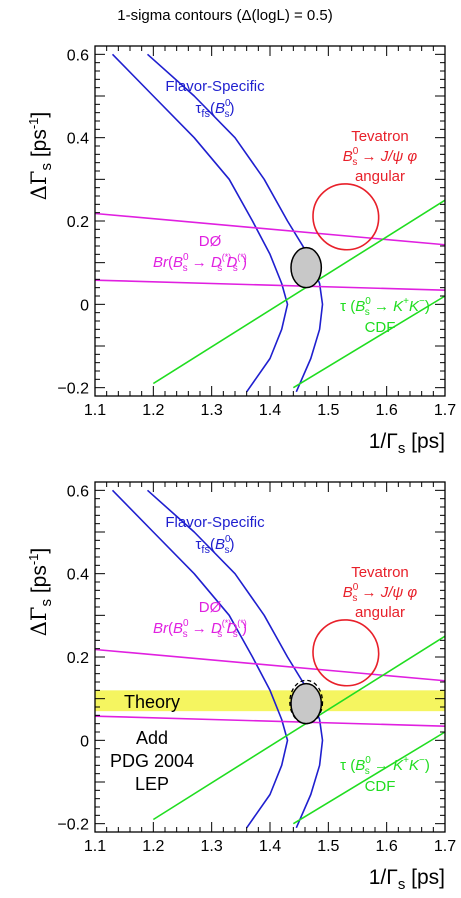  I want to click on theory-label: Theory, so click(152, 702).